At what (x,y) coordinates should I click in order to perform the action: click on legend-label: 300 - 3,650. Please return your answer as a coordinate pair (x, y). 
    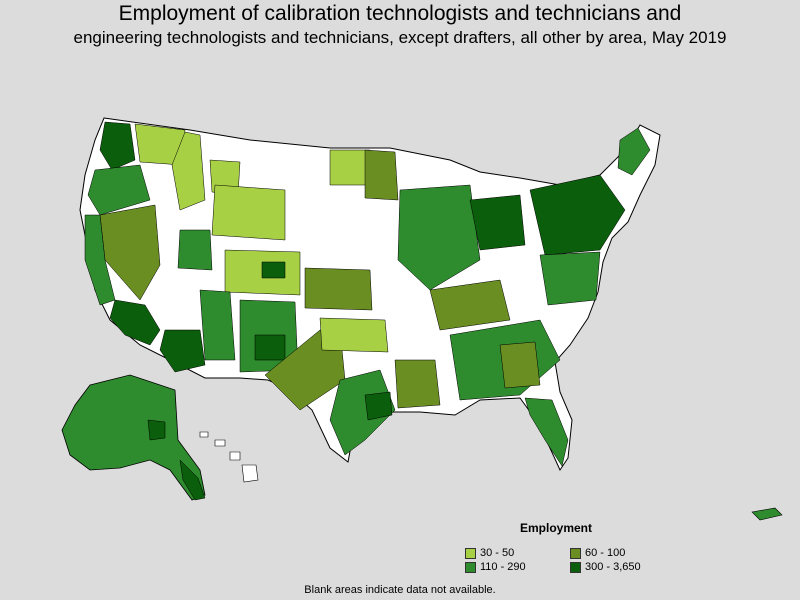
    Looking at the image, I should click on (613, 567).